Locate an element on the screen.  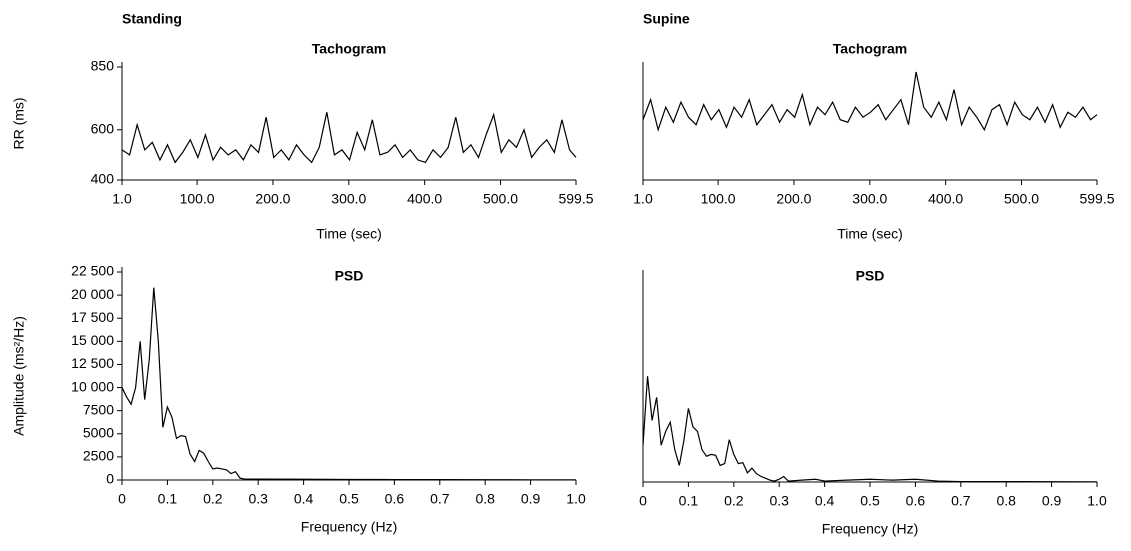
y-tick-label: 5000 is located at coordinates (98, 432).